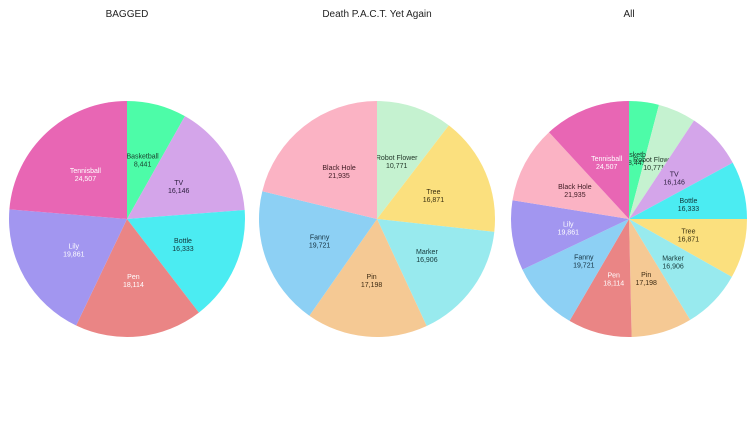  What do you see at coordinates (628, 14) in the screenshot?
I see `pie-title-all: All` at bounding box center [628, 14].